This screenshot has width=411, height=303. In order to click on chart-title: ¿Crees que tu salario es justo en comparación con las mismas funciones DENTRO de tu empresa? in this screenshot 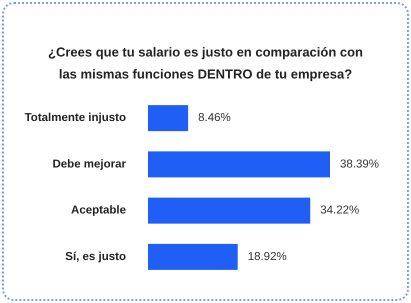, I will do `click(206, 63)`.